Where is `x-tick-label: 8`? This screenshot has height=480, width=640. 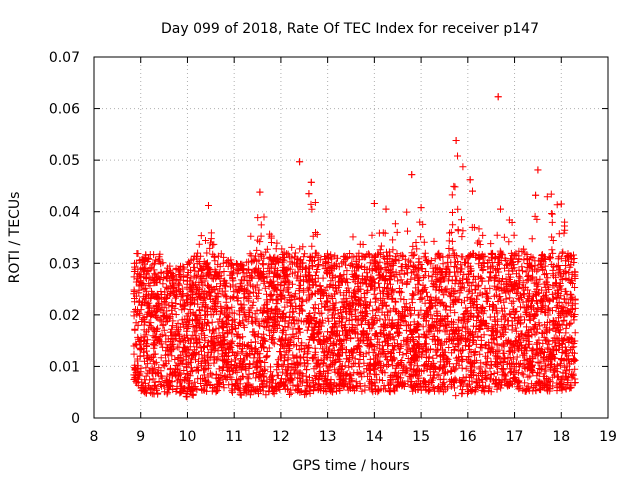 x-tick-label: 8 is located at coordinates (94, 437).